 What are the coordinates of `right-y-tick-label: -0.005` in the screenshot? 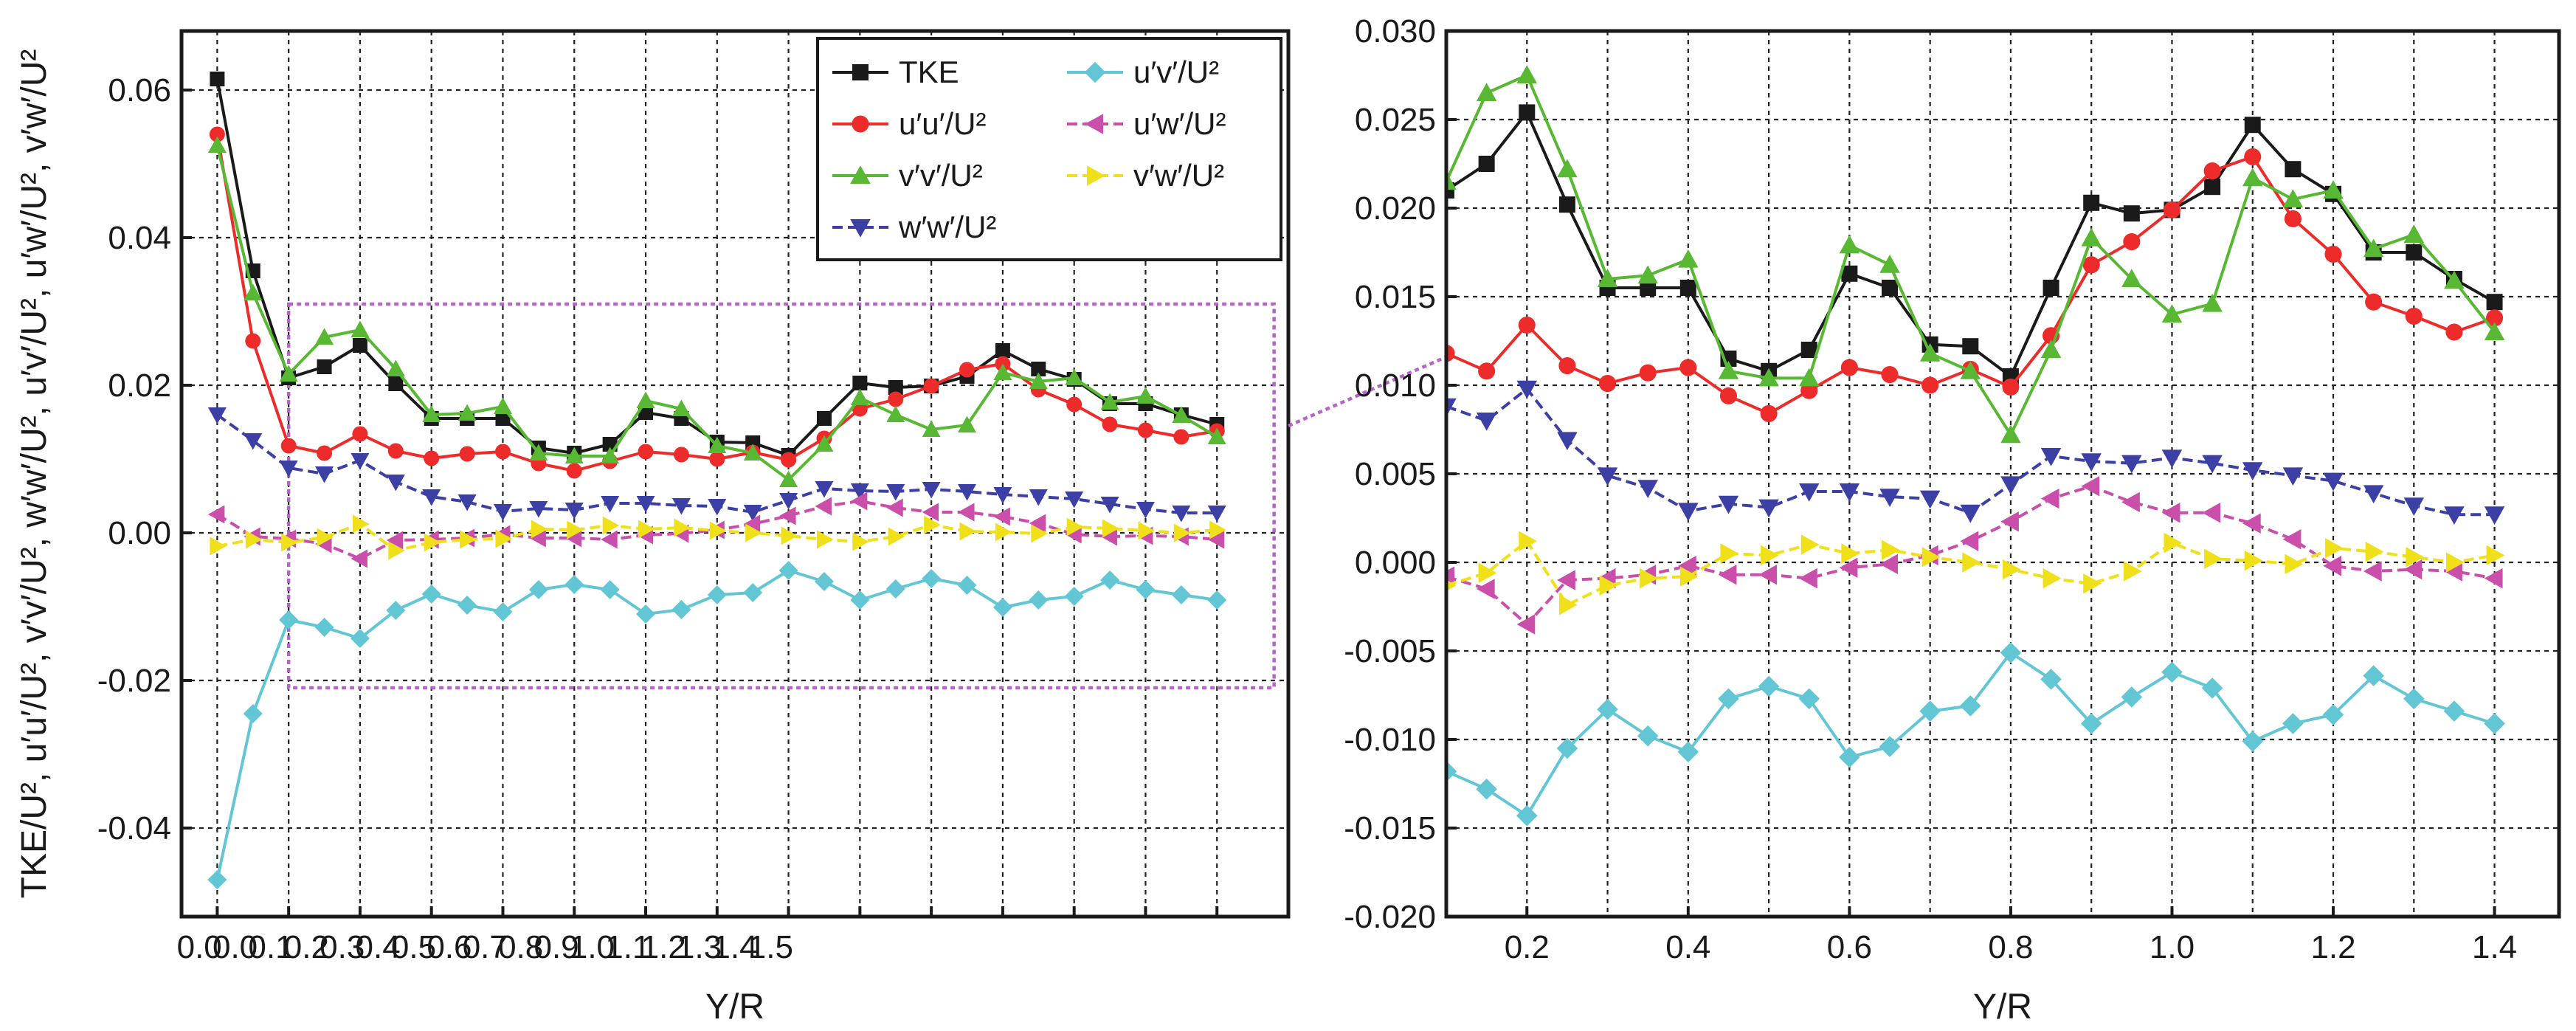 It's located at (1390, 651).